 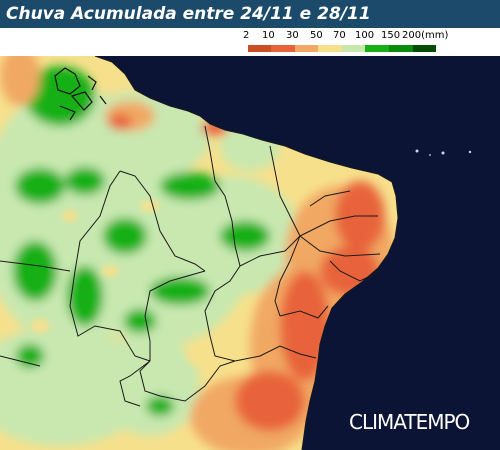 I want to click on legend-label: 100, so click(x=365, y=35).